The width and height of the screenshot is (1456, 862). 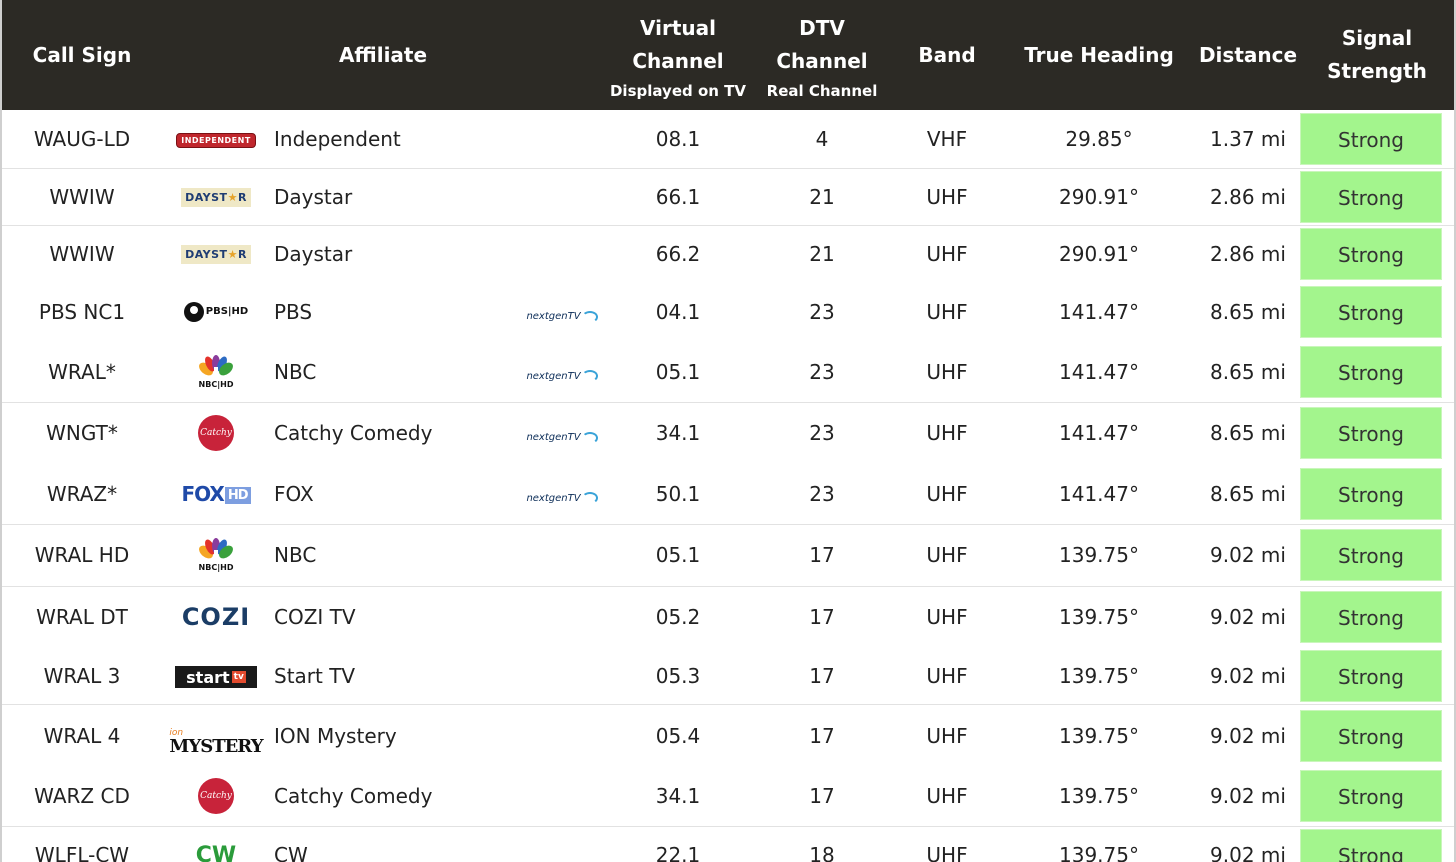 What do you see at coordinates (82, 676) in the screenshot?
I see `call-sign-cell: WRAL 3` at bounding box center [82, 676].